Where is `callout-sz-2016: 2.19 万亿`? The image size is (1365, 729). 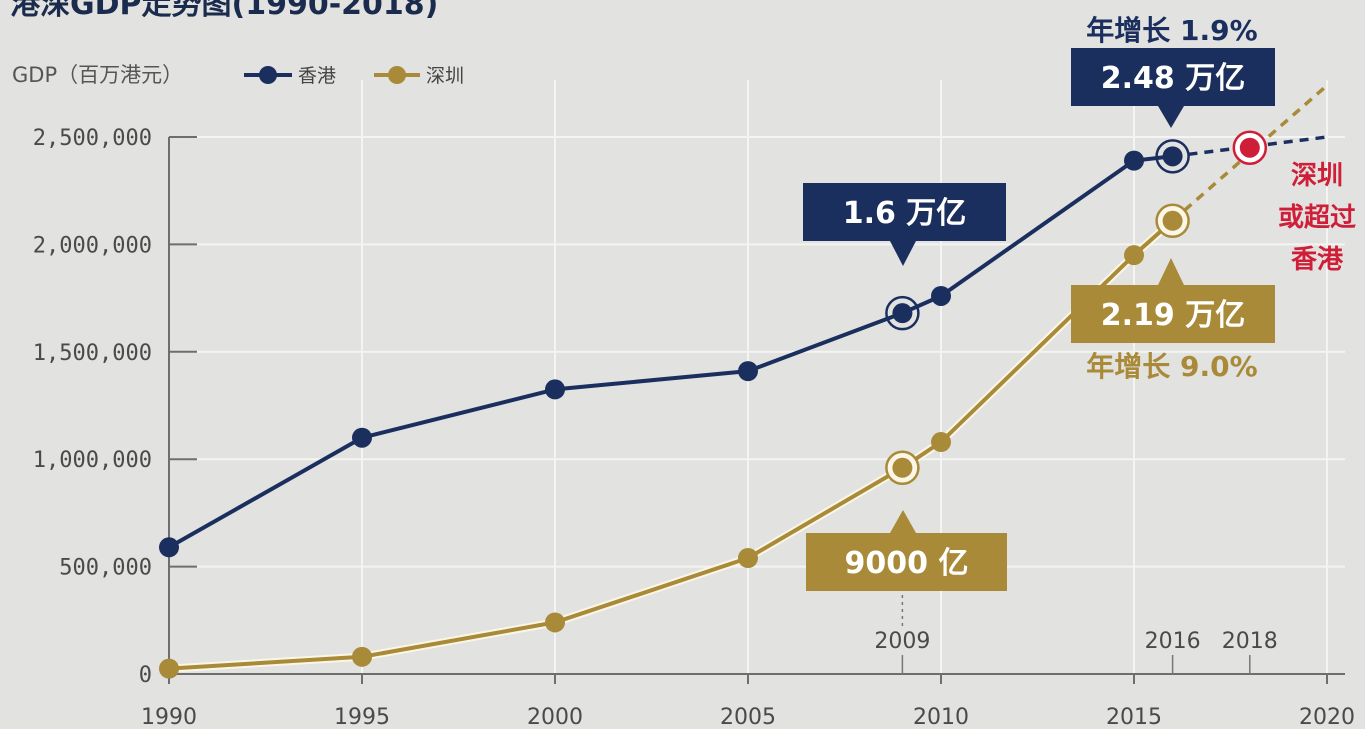 callout-sz-2016: 2.19 万亿 is located at coordinates (1173, 300).